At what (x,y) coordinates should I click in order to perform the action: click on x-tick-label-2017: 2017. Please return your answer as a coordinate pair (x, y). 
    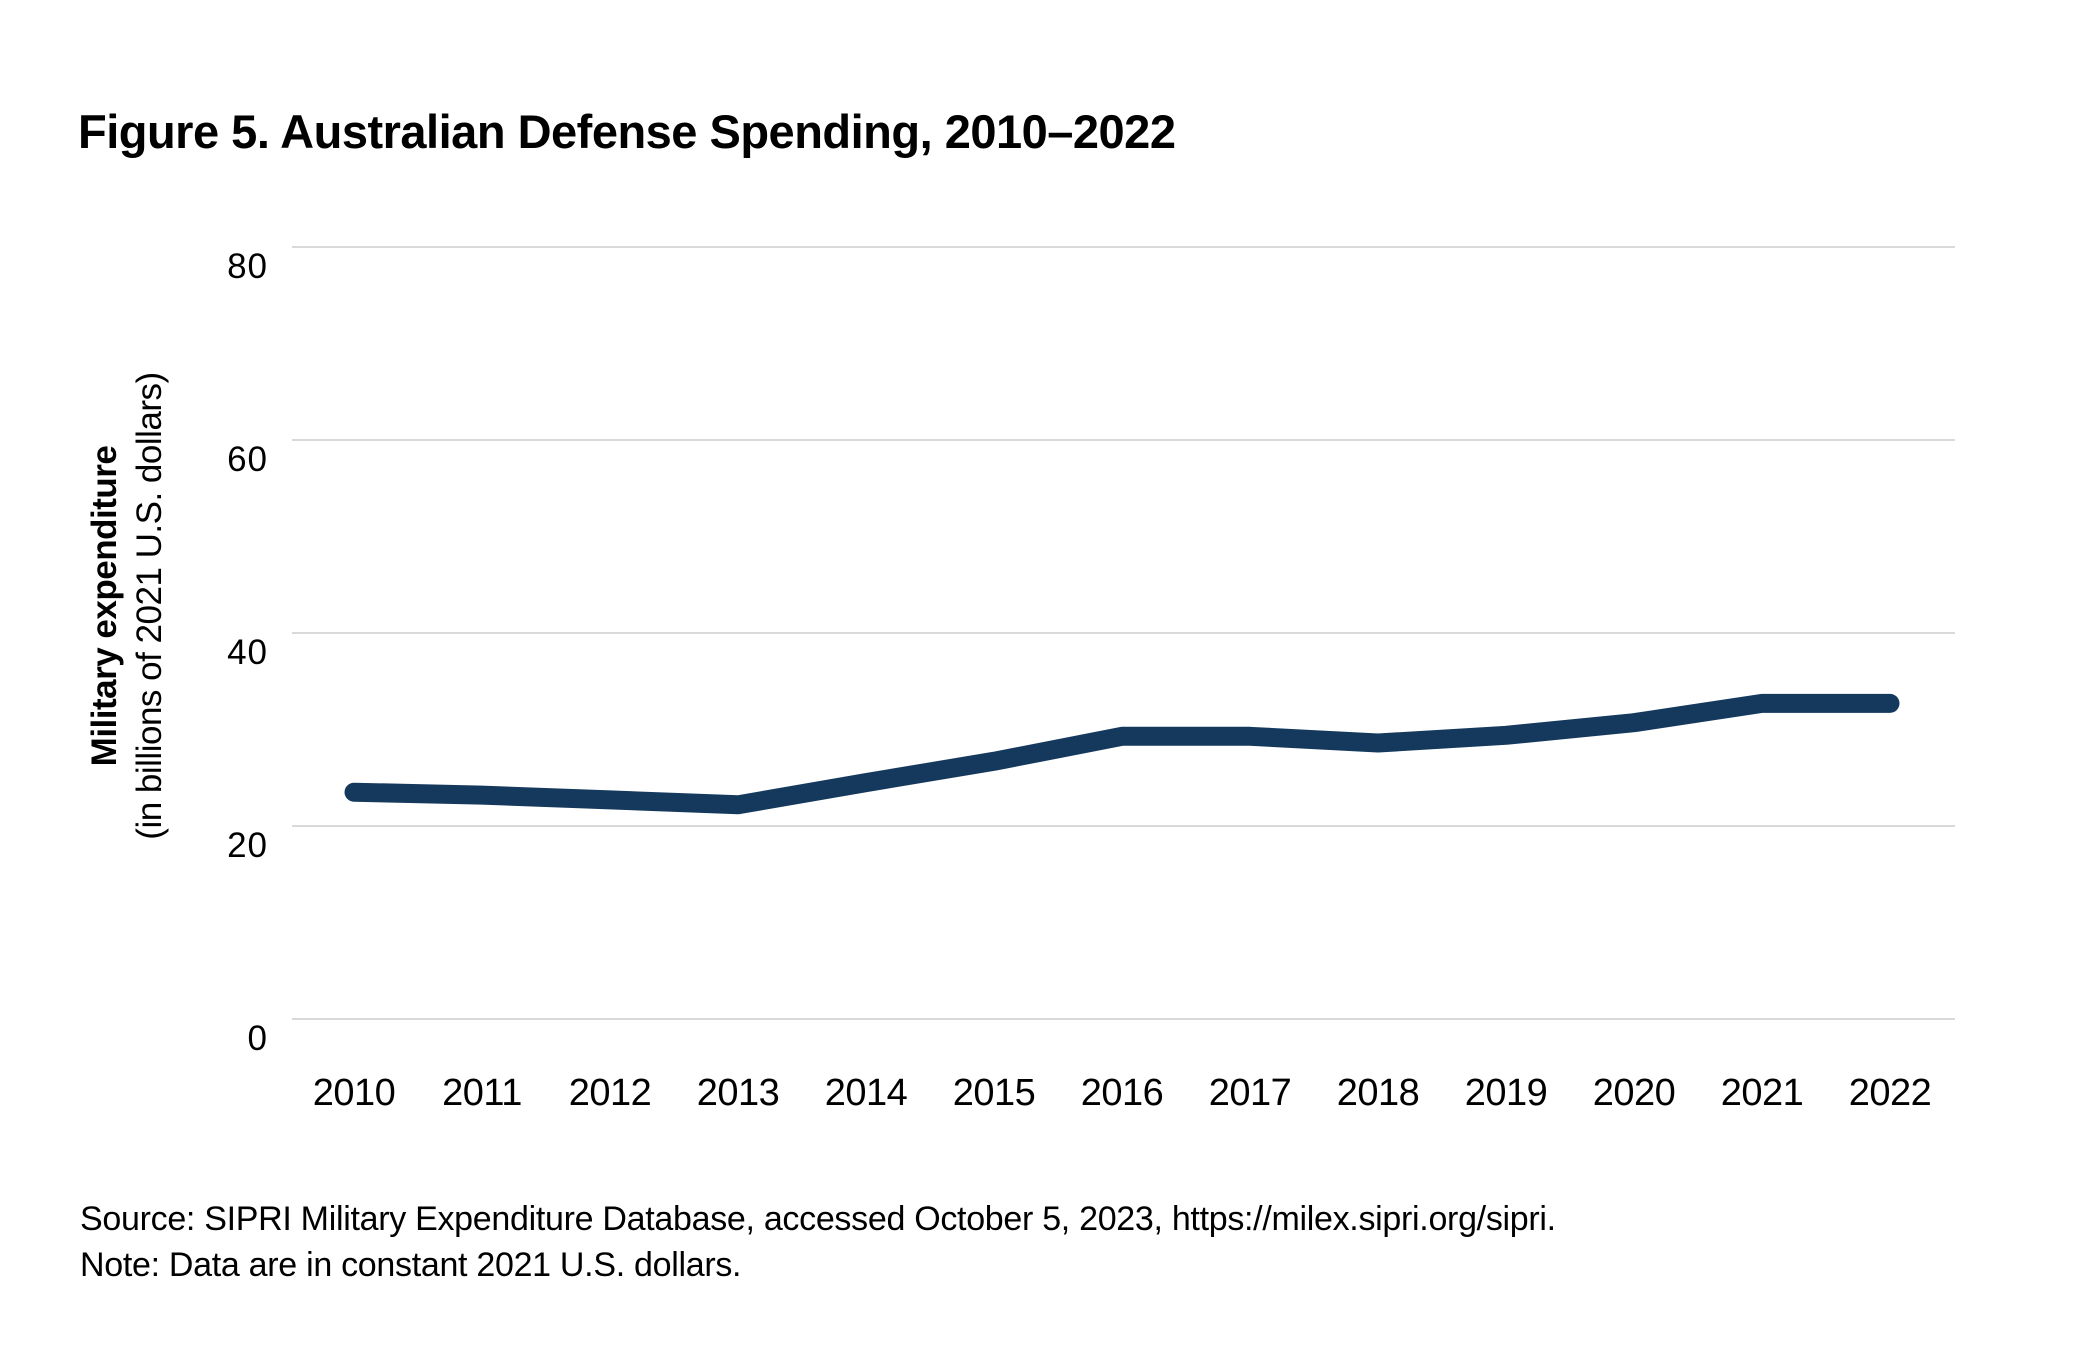
    Looking at the image, I should click on (1250, 1093).